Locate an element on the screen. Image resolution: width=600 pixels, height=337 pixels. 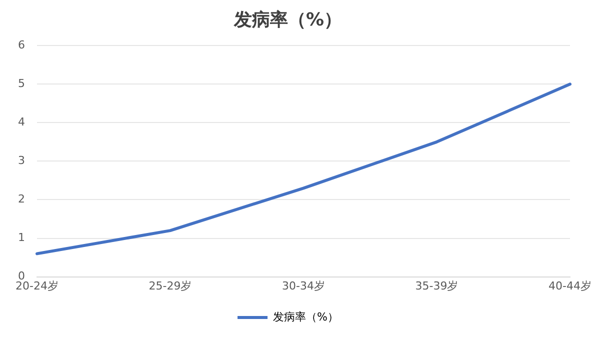
y-tick-label: 1 is located at coordinates (21, 237).